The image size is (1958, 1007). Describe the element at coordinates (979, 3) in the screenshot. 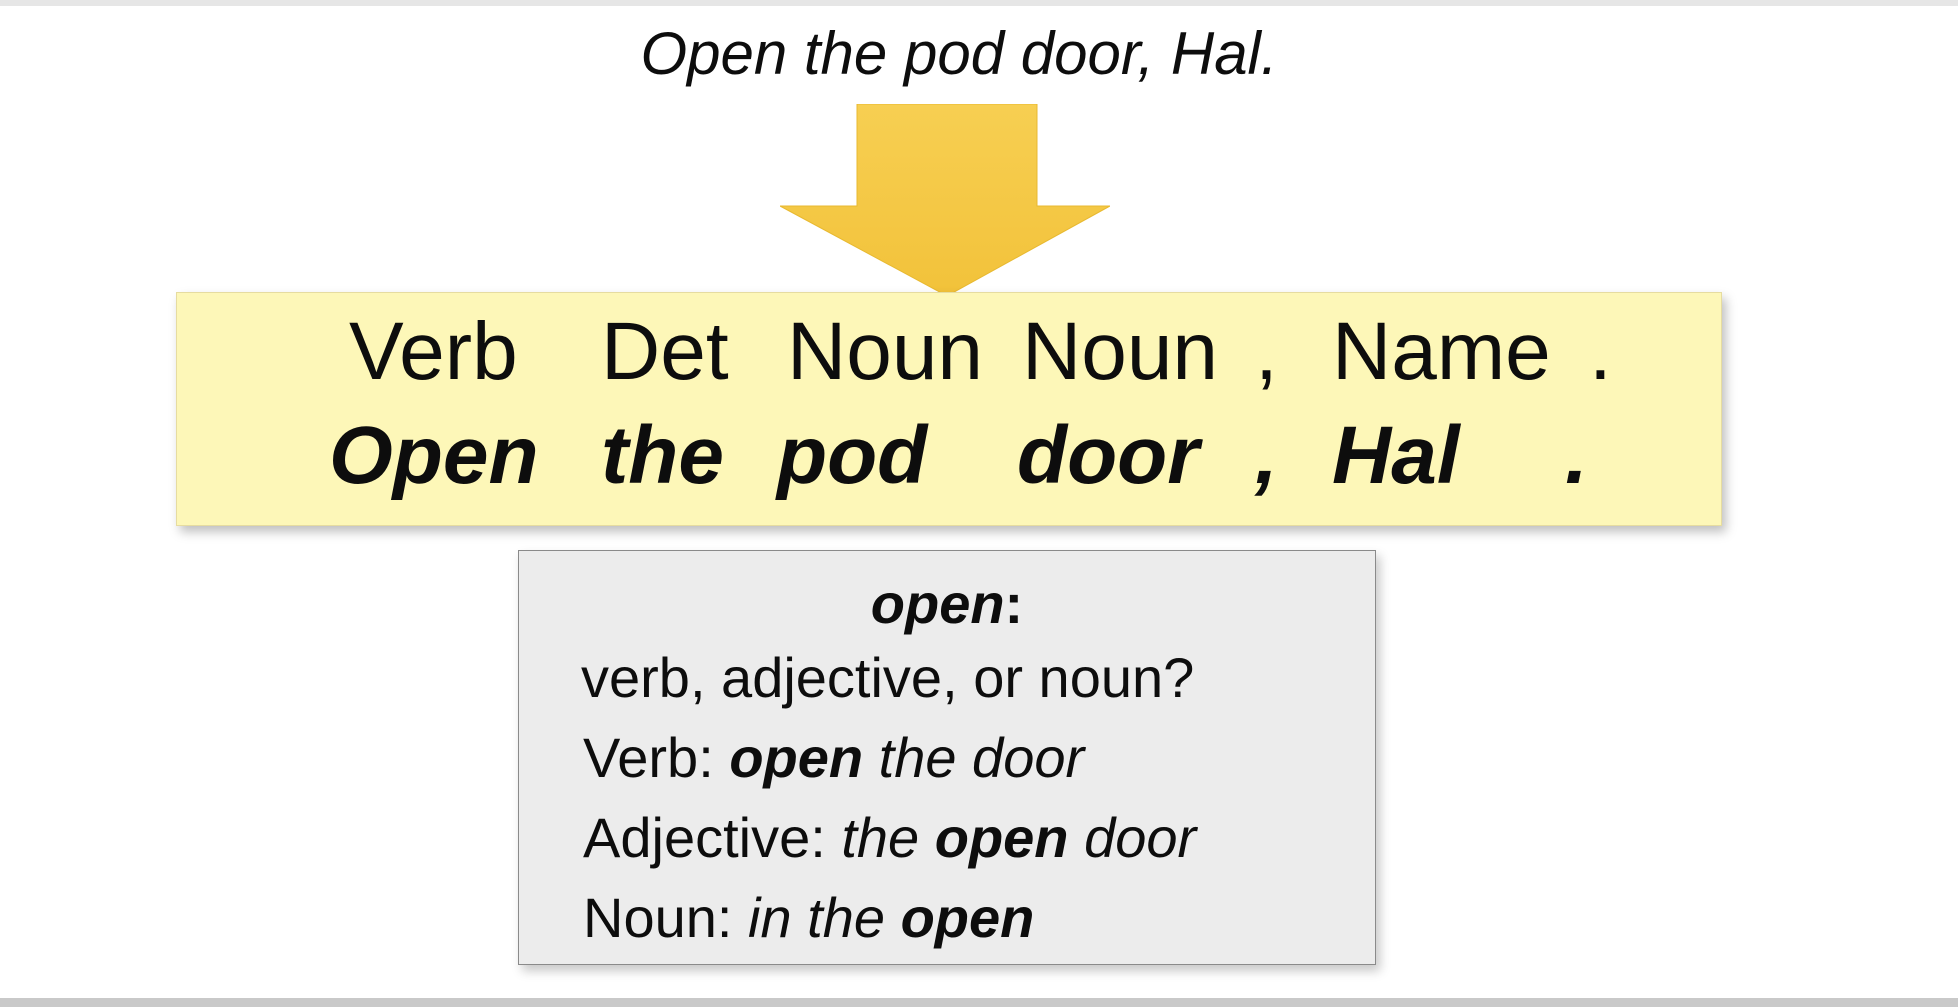

I see `top-rule` at that location.